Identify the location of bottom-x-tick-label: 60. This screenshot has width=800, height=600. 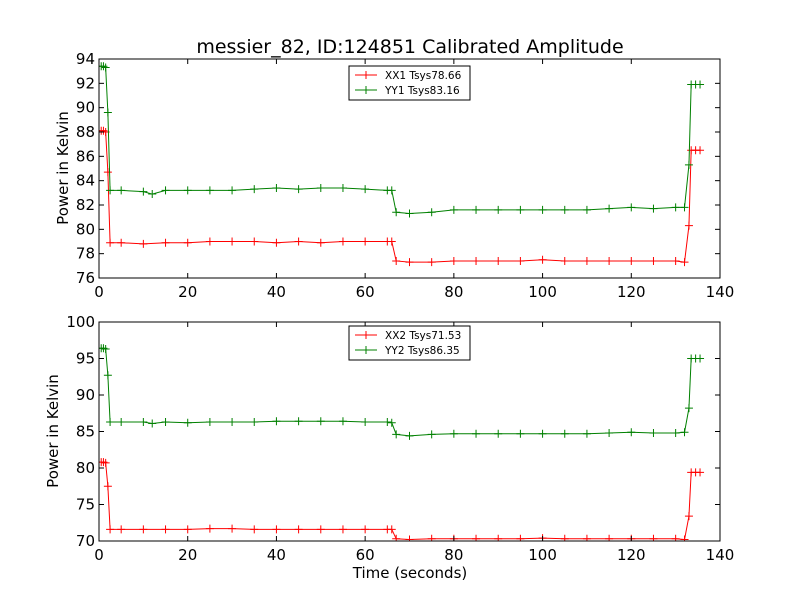
(365, 555).